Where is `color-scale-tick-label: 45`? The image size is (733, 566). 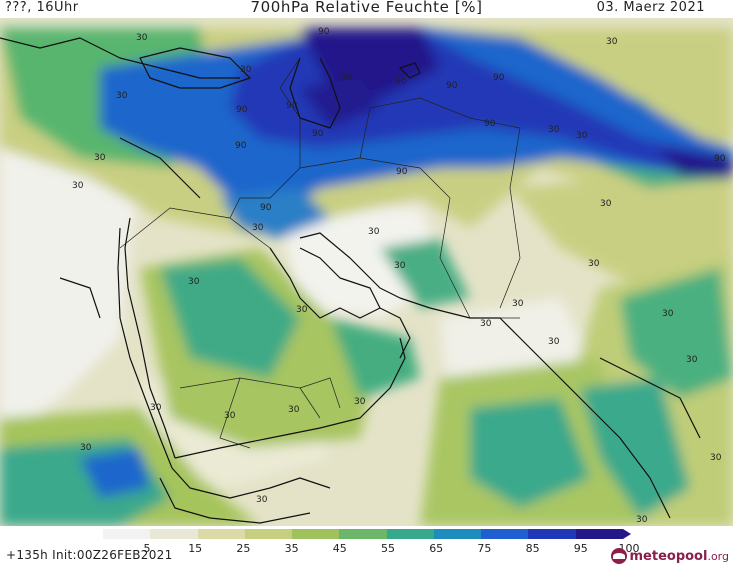 color-scale-tick-label: 45 is located at coordinates (339, 548).